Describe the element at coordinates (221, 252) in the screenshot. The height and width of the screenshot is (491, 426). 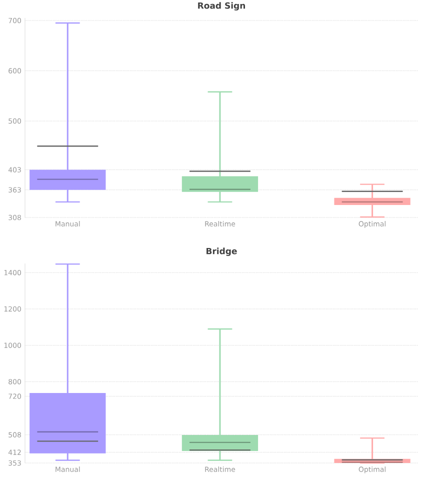
I see `chart-title: Bridge` at that location.